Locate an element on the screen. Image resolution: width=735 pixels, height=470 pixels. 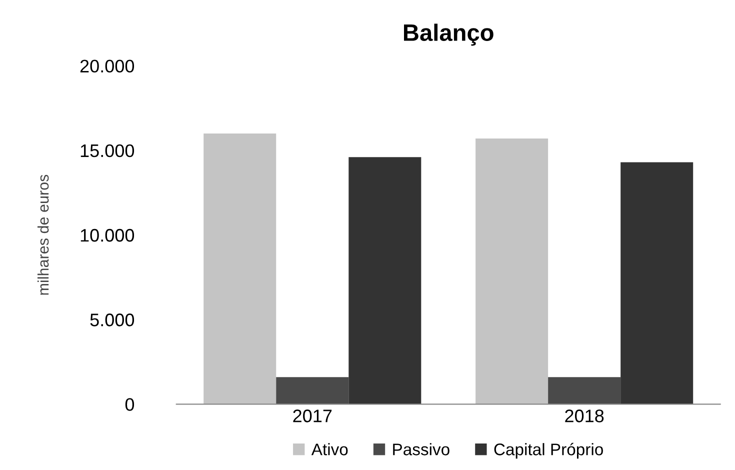
x-tick-label: 2018 is located at coordinates (584, 416).